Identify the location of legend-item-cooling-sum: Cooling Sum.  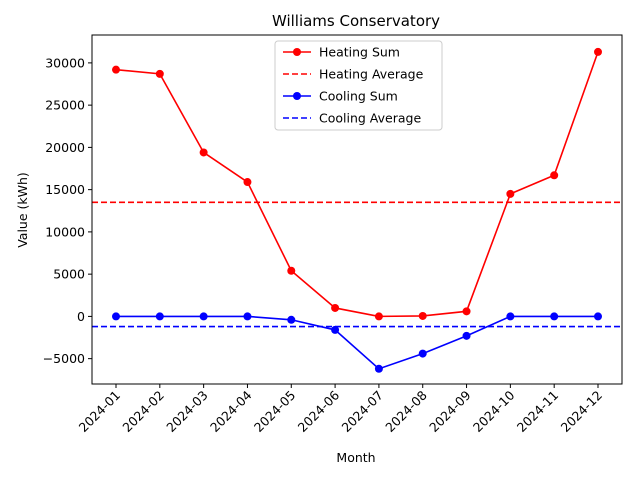
(340, 96).